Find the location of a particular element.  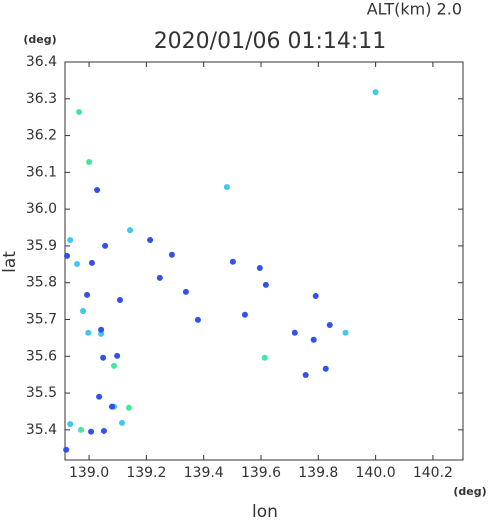

y-axis-label: lat is located at coordinates (10, 262).